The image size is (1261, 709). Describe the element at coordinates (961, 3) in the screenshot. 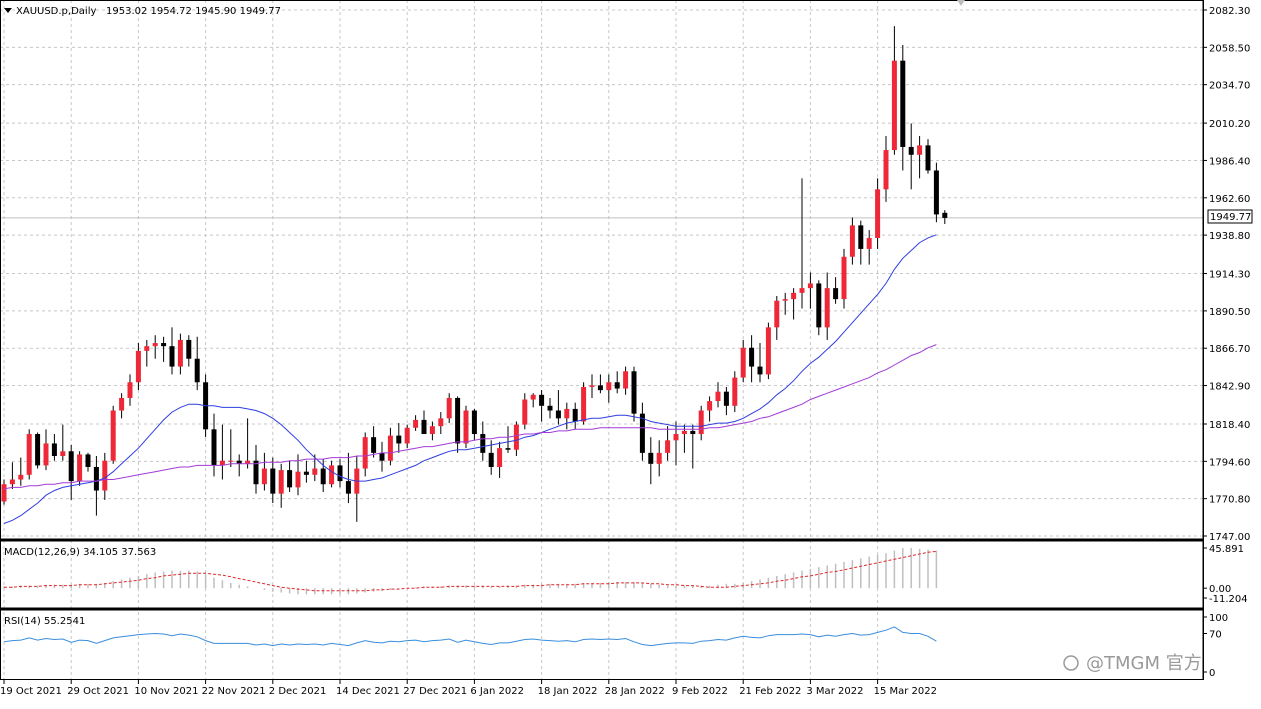

I see `shift-marker-icon` at that location.